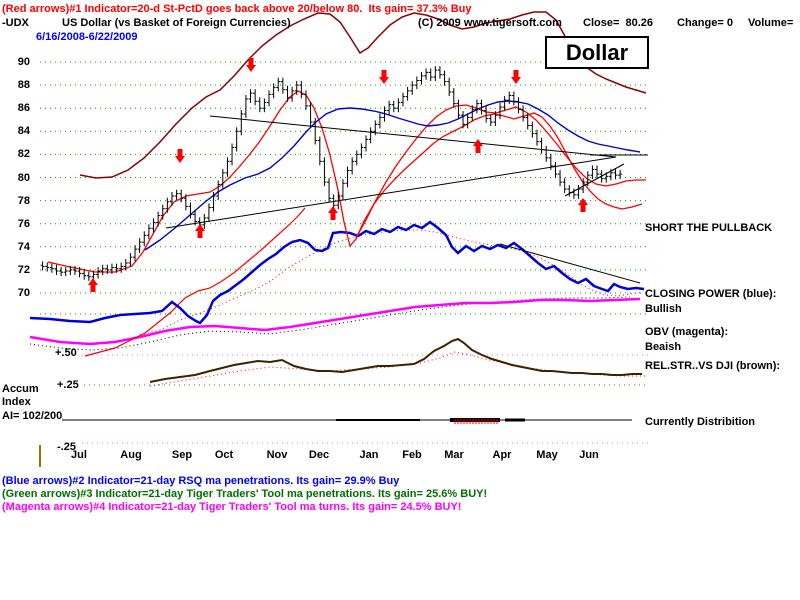  I want to click on closing-power-ma-dotted, so click(391, 282).